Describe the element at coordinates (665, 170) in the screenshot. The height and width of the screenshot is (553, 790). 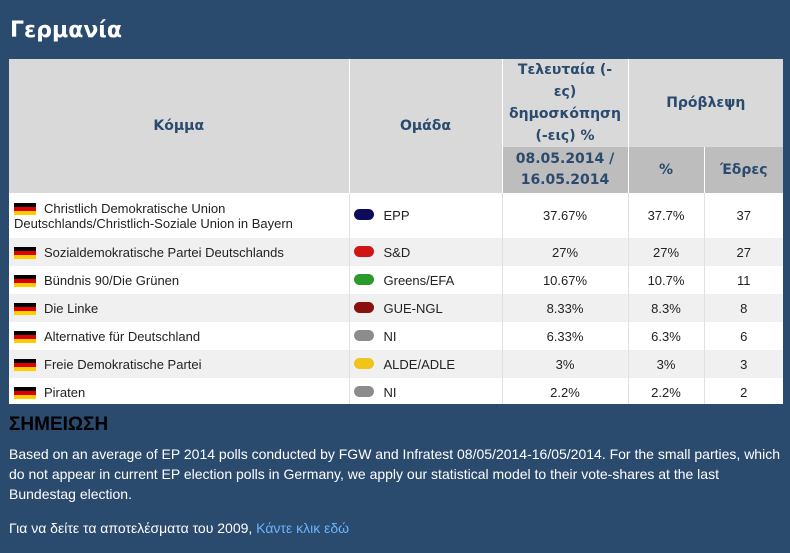
I see `forecast-pct-header: %` at that location.